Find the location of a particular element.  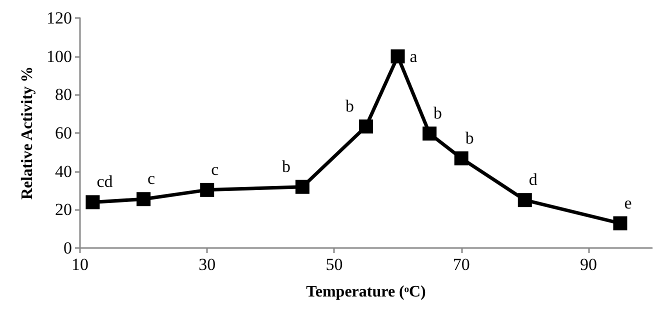

x-axis-title: Temperature (ᵒC) is located at coordinates (366, 292).